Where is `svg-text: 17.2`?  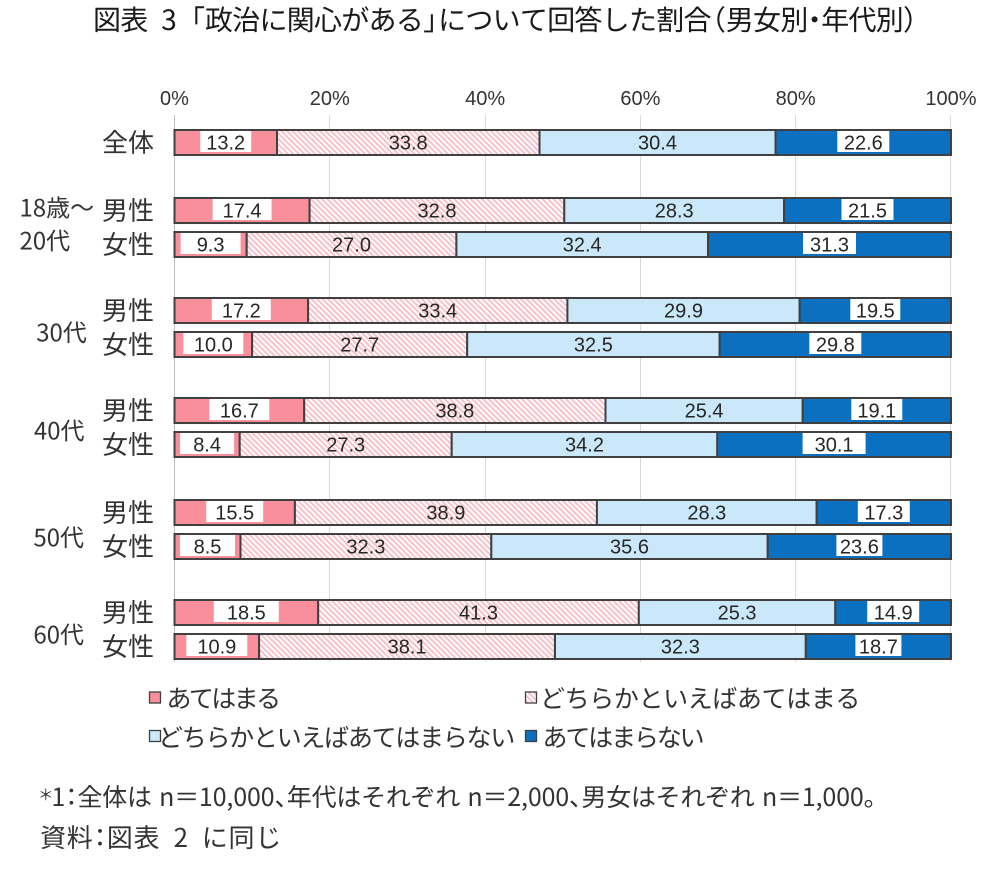 svg-text: 17.2 is located at coordinates (241, 312).